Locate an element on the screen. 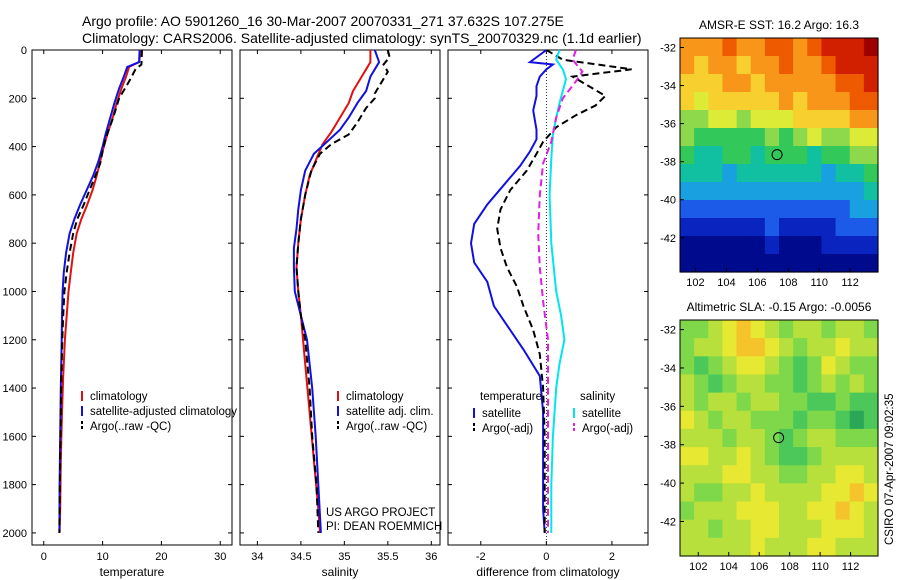 Image resolution: width=900 pixels, height=580 pixels. depth-tick-label: 0 is located at coordinates (24, 51).